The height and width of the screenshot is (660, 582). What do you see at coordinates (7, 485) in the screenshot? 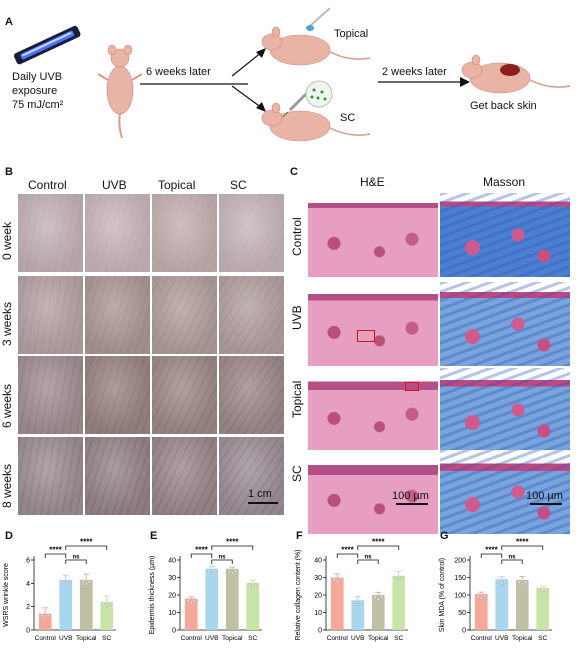
I see `b-row-3: 8 weeks` at bounding box center [7, 485].